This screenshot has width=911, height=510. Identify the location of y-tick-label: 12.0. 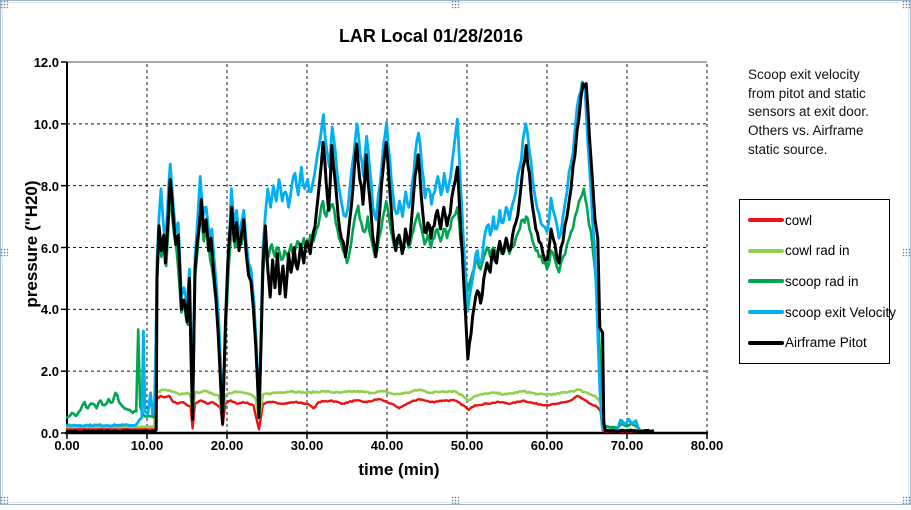
(46, 62).